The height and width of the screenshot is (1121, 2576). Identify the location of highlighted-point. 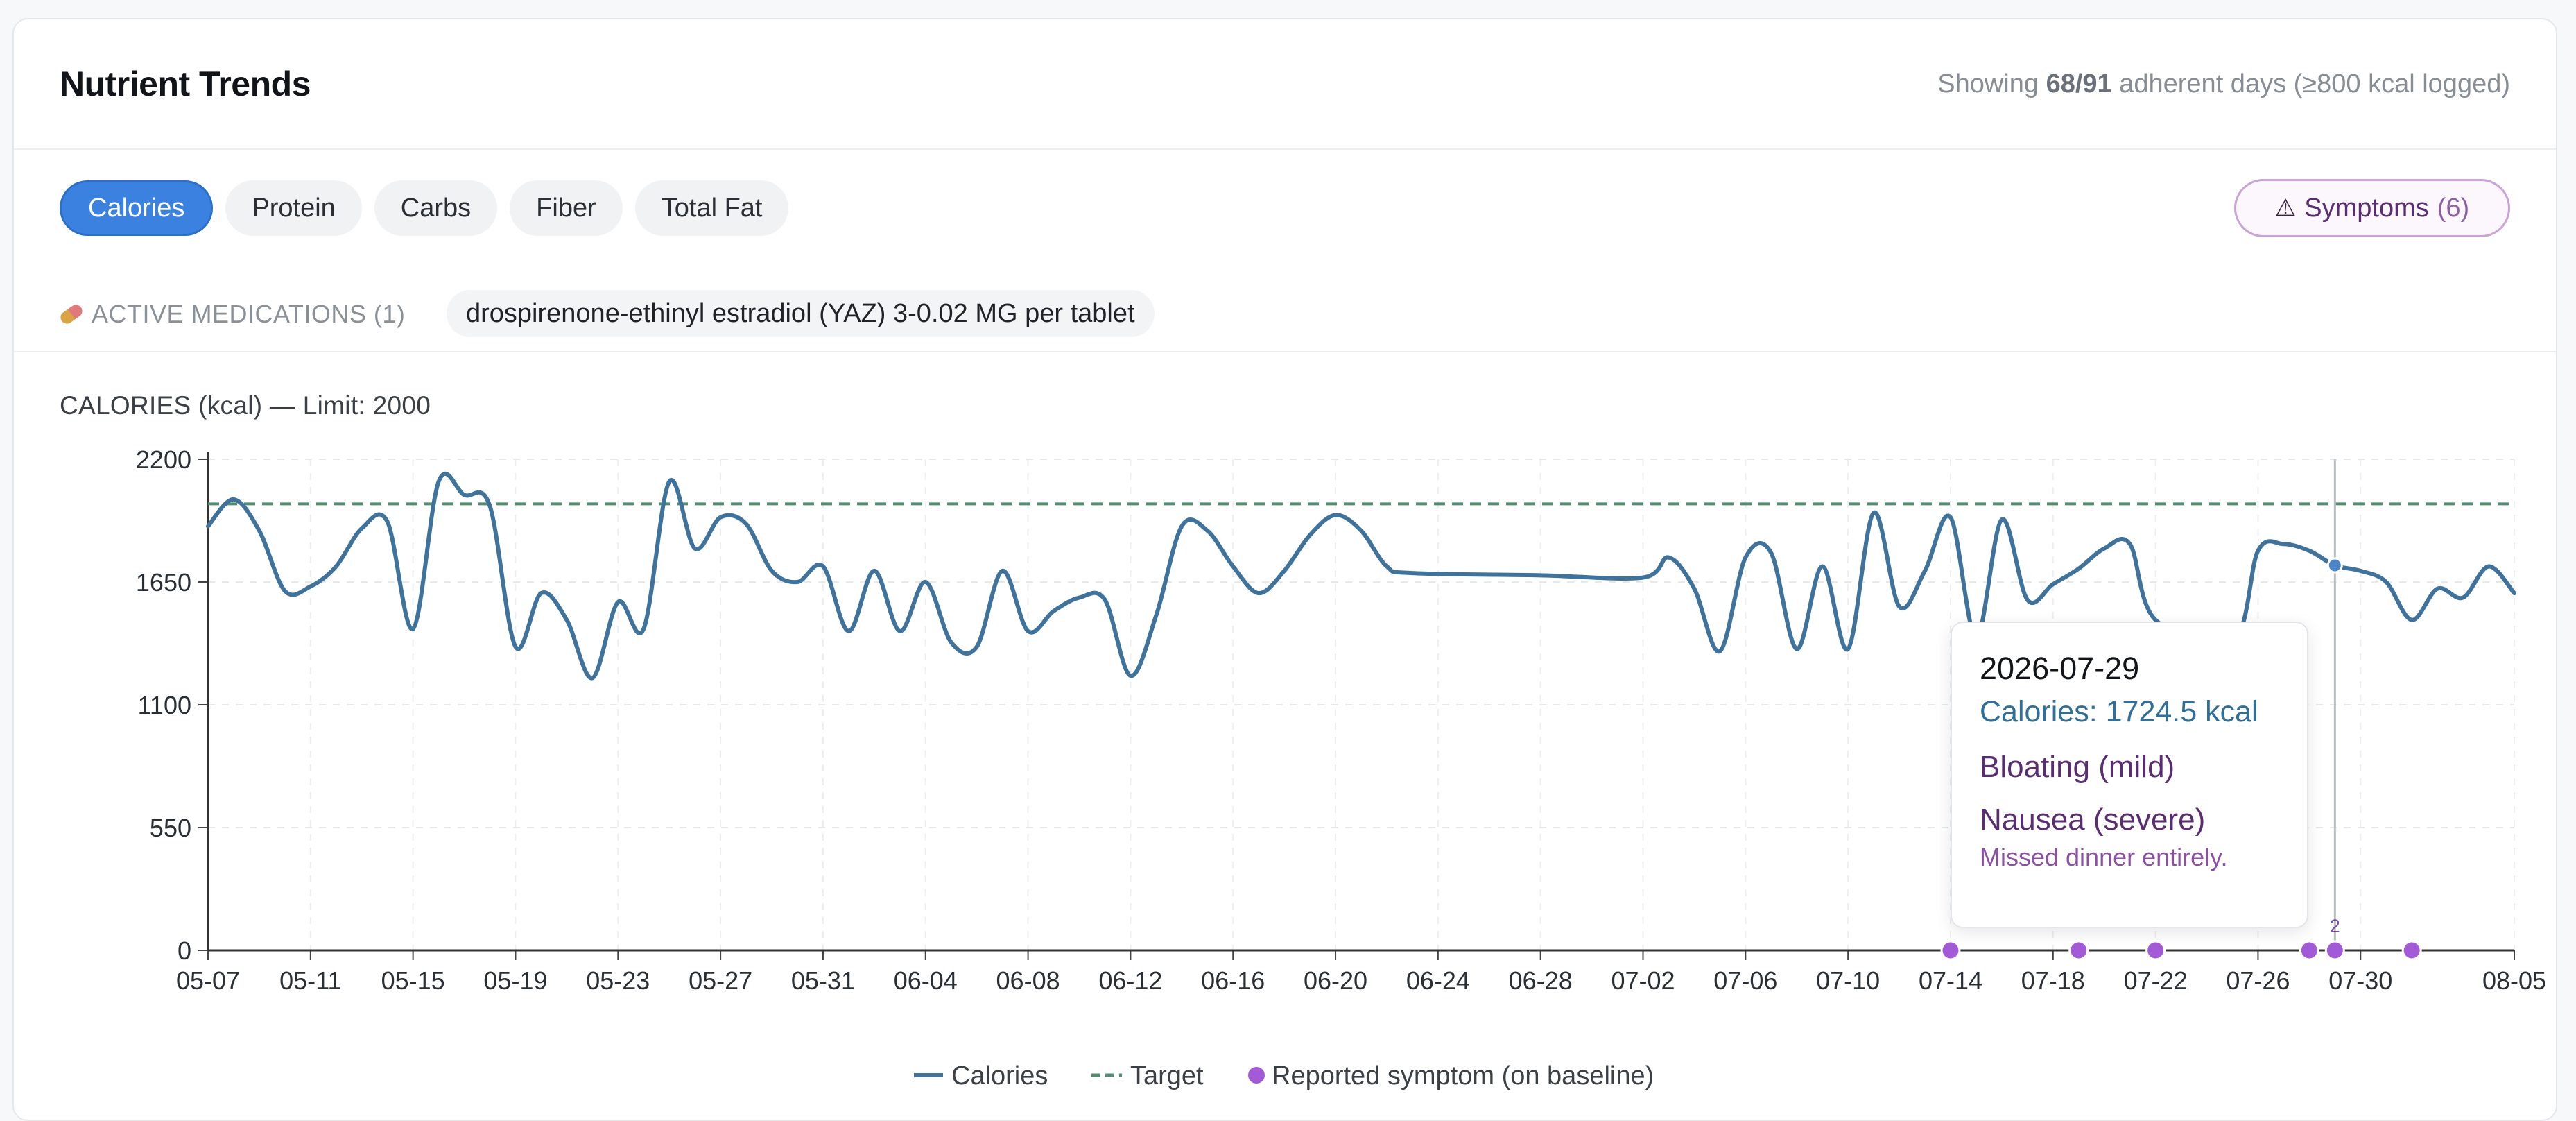
(2334, 566).